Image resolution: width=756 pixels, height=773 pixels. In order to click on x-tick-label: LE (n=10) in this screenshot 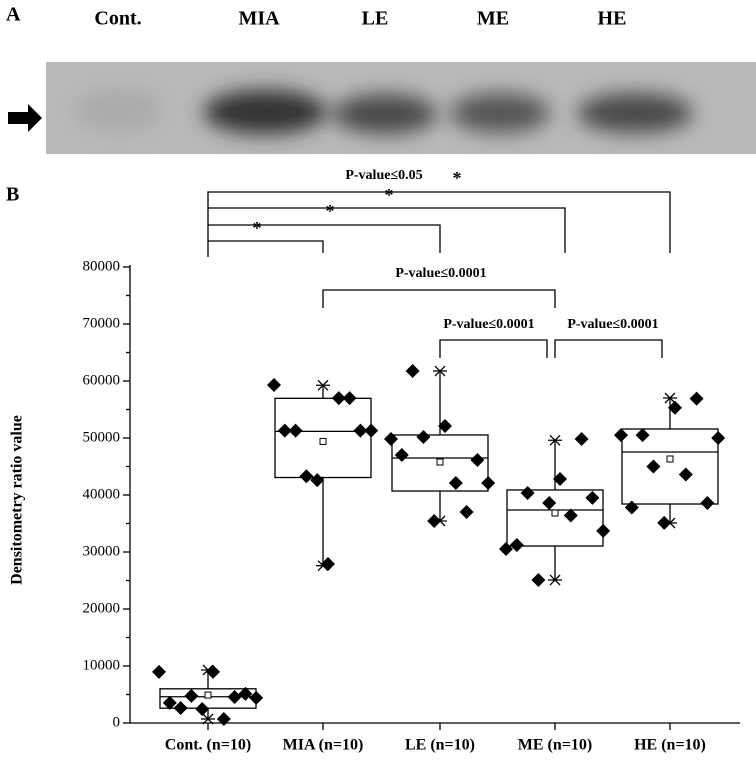, I will do `click(440, 745)`.